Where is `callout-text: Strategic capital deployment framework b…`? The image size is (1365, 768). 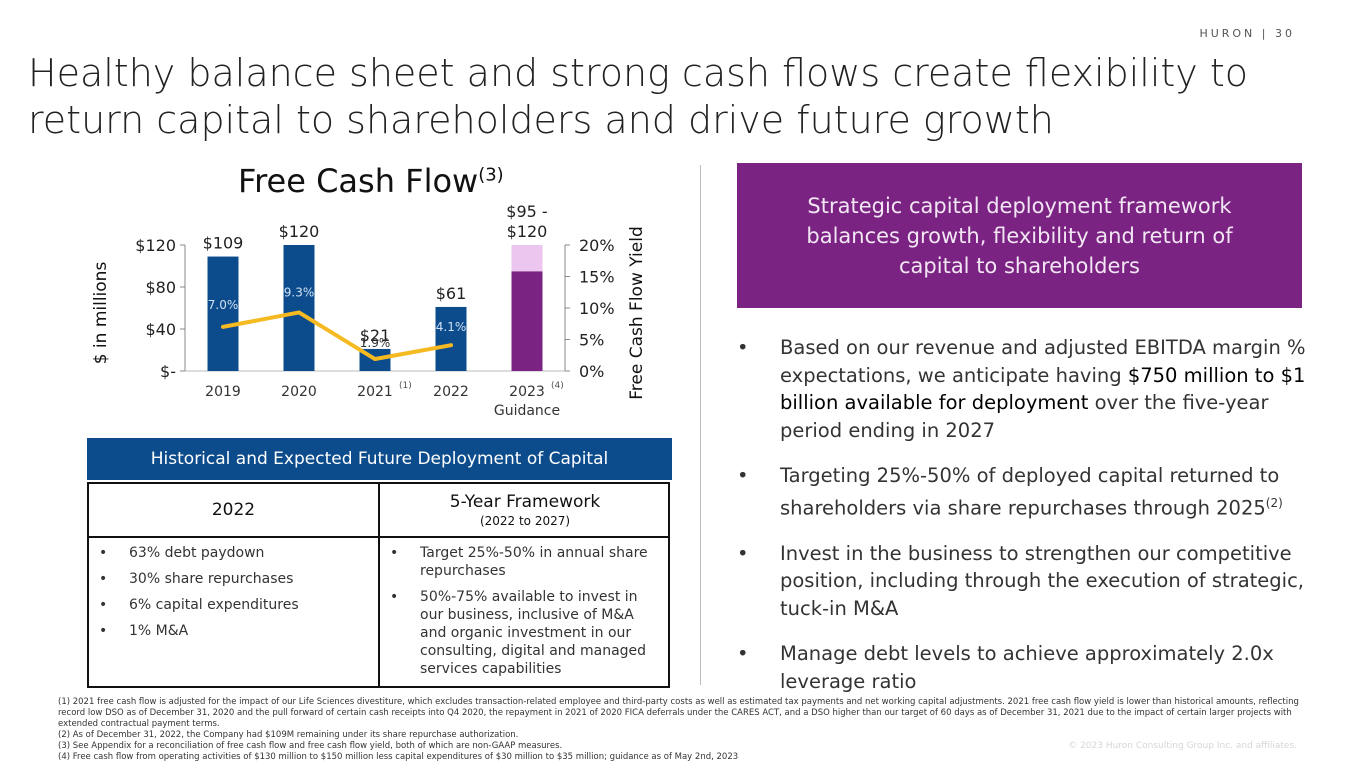 callout-text: Strategic capital deployment framework b… is located at coordinates (1019, 235).